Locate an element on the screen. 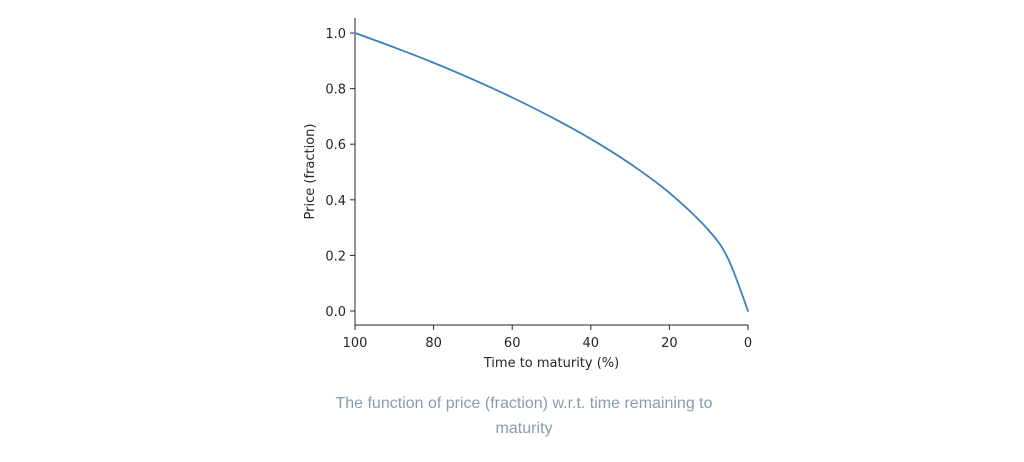  y-tick-label: 1.0 is located at coordinates (335, 34).